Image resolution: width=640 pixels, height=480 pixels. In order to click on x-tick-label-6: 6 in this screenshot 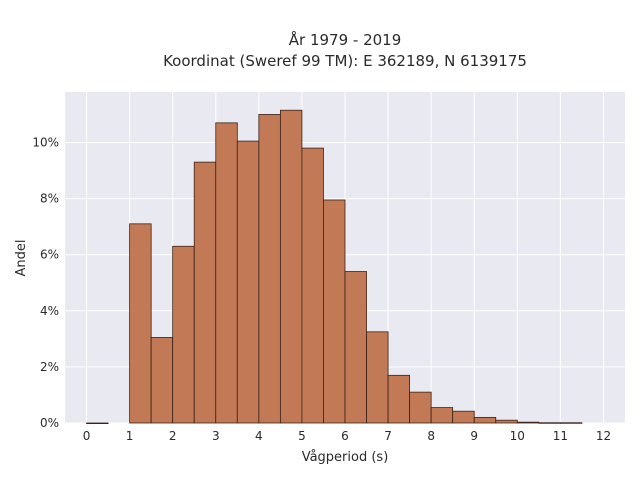, I will do `click(345, 436)`.